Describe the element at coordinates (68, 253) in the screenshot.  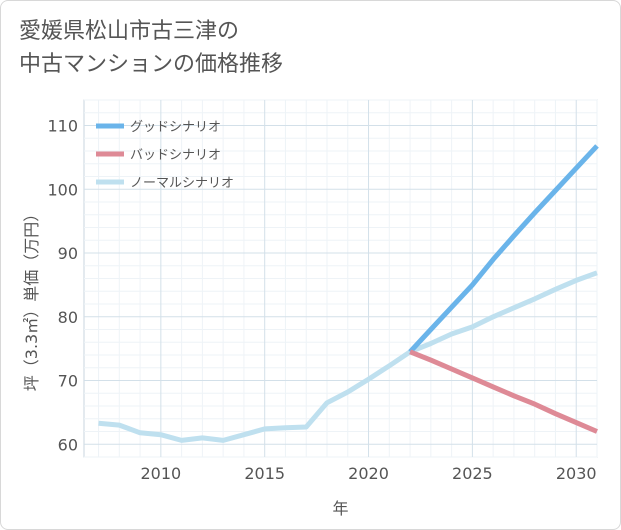
I see `y-tick-label: 90` at that location.